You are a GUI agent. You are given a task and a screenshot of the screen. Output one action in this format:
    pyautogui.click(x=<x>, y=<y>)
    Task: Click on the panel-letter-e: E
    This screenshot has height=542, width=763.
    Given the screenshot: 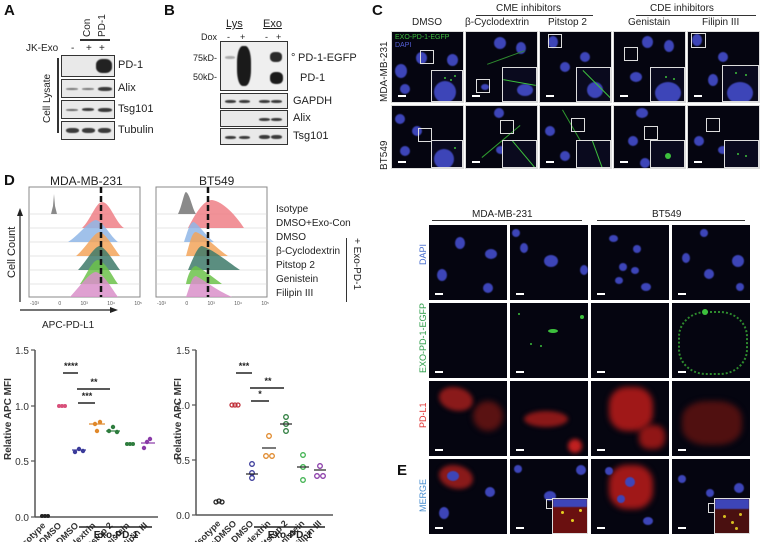 What is the action you would take?
    pyautogui.click(x=402, y=470)
    